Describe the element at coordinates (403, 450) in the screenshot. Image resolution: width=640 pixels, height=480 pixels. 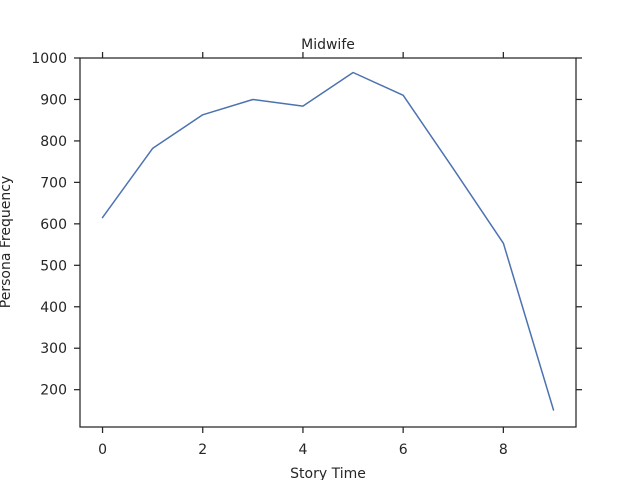
I see `x-tick-label: 6` at that location.